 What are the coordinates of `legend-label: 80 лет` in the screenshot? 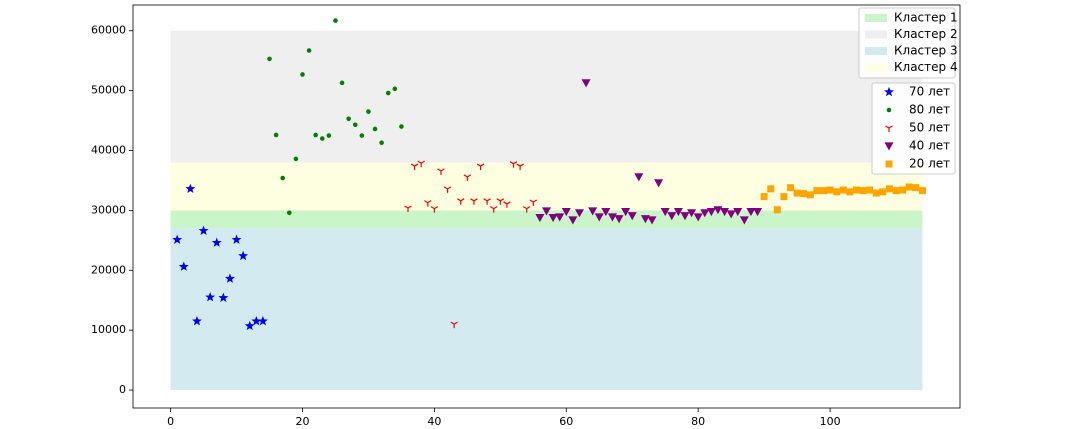 It's located at (929, 110).